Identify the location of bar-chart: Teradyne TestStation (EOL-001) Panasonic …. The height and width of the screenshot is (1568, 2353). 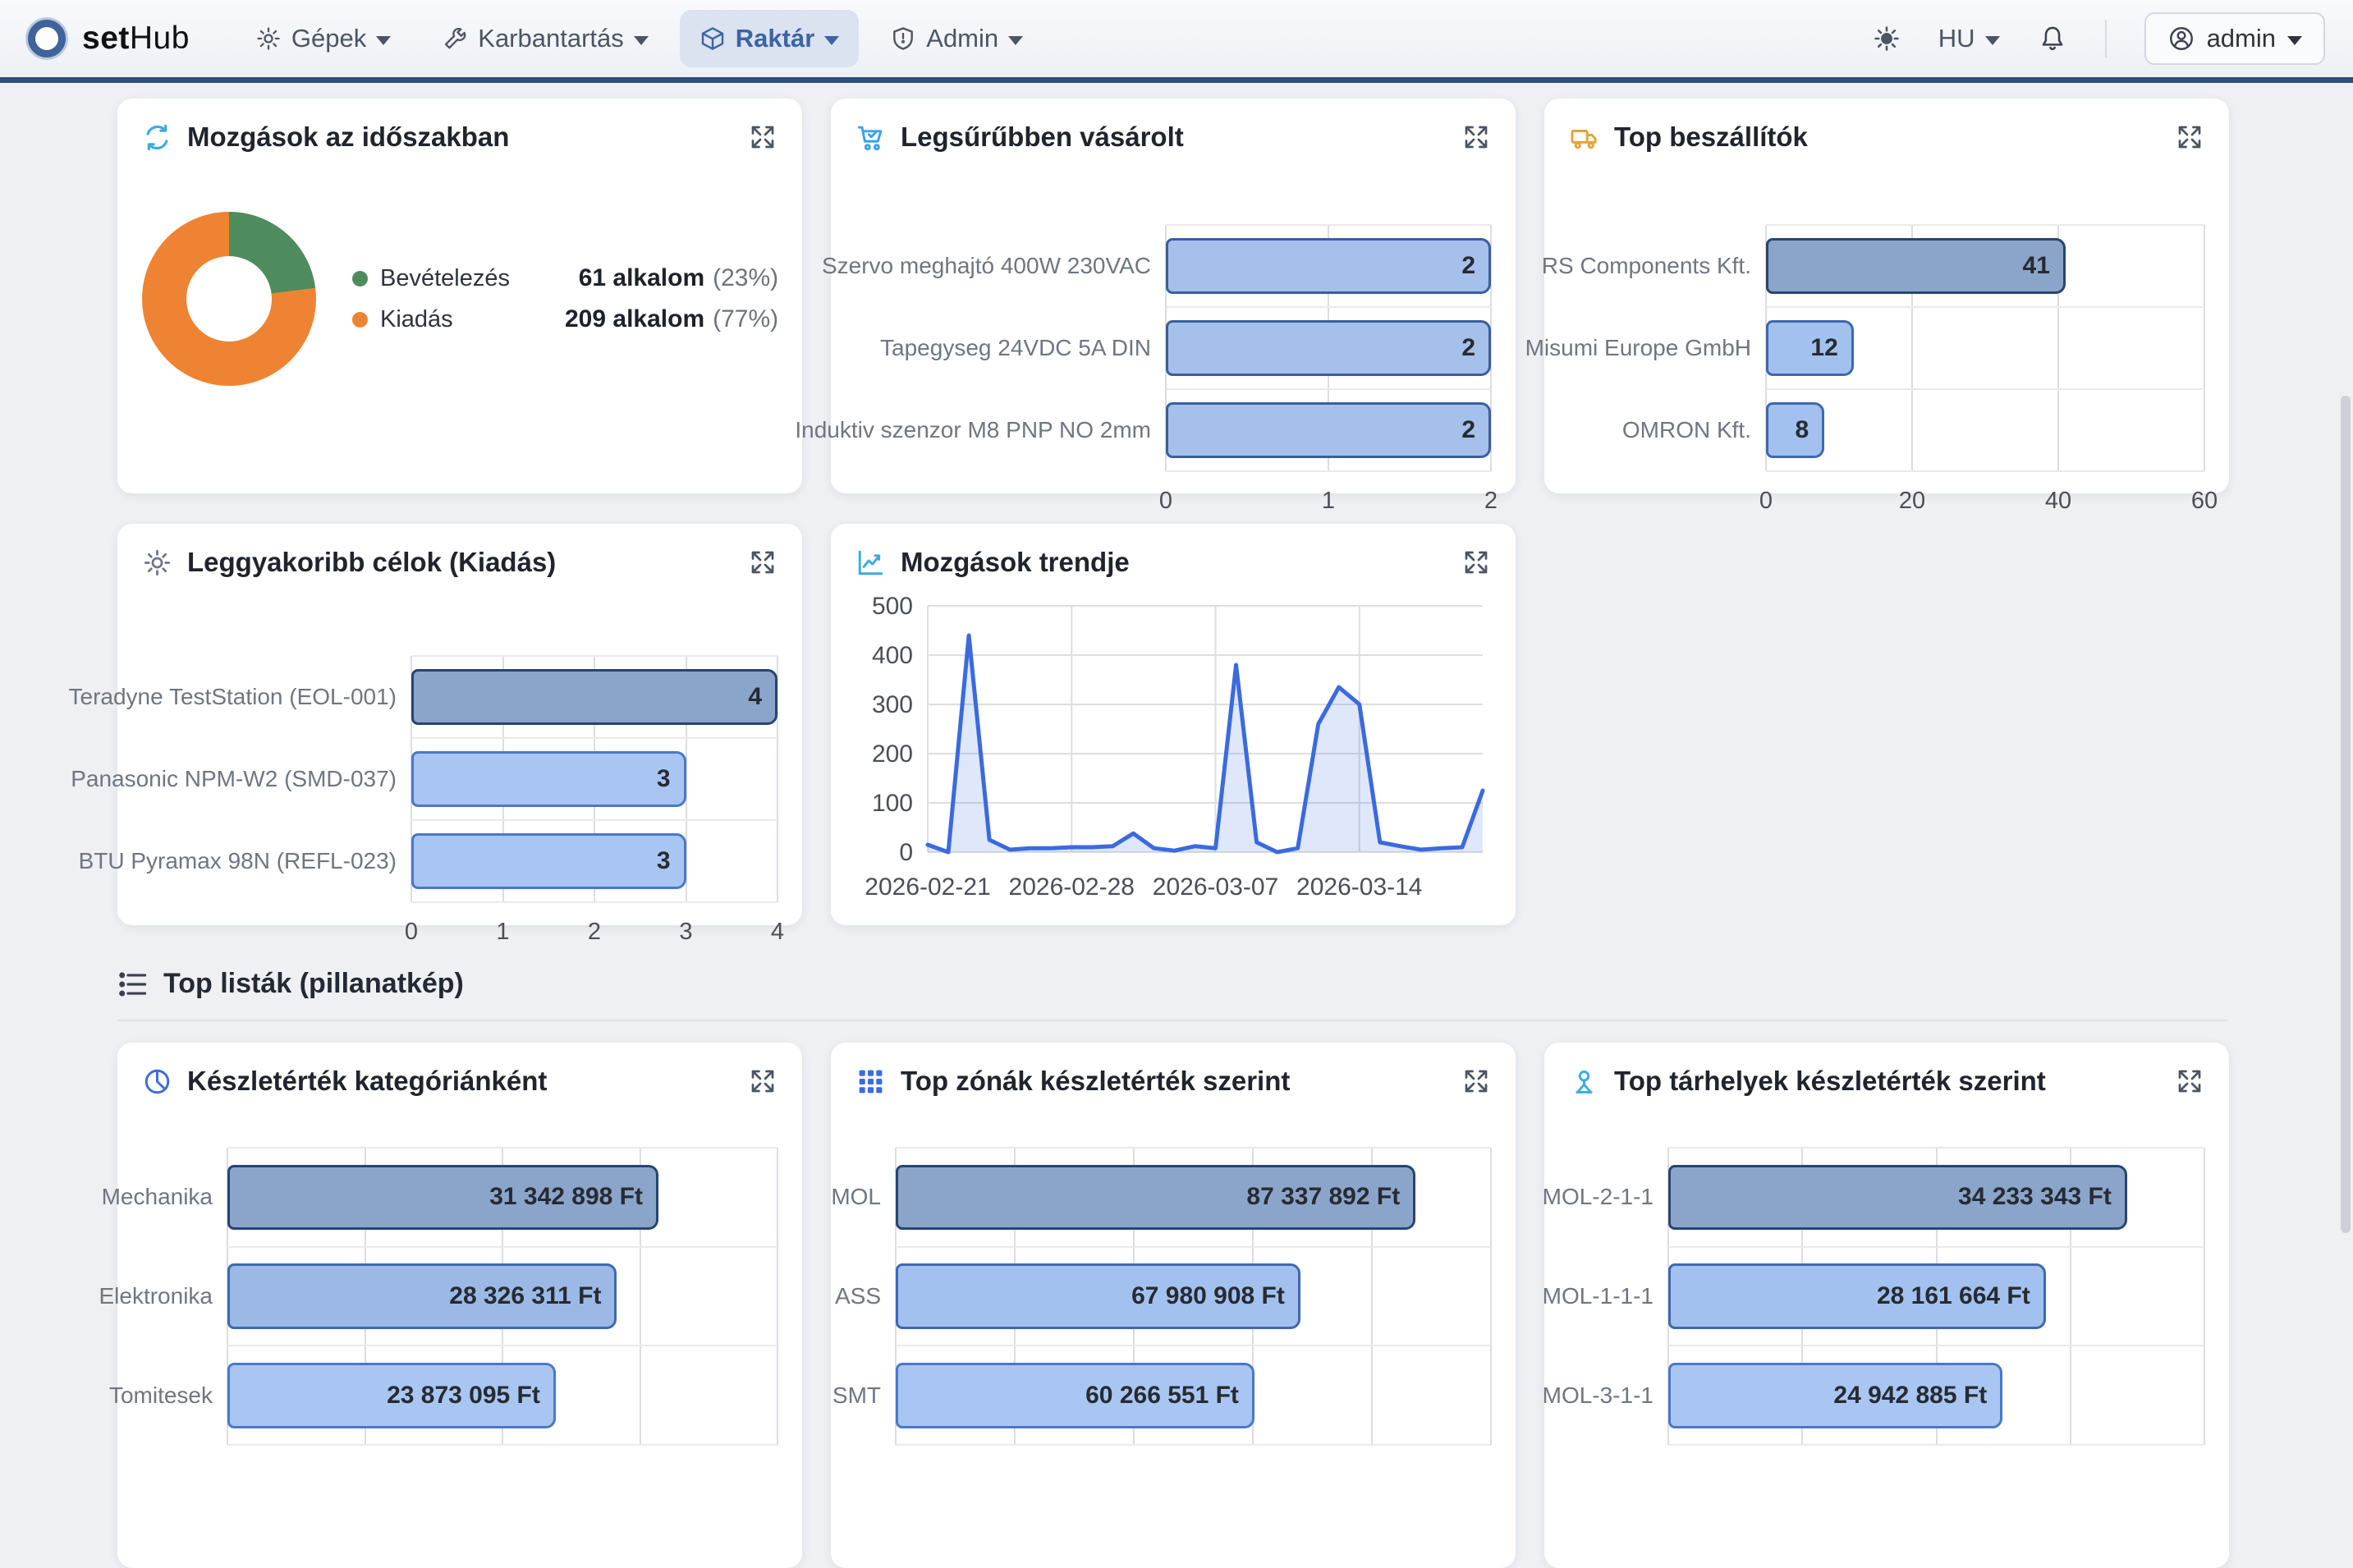
(426, 802).